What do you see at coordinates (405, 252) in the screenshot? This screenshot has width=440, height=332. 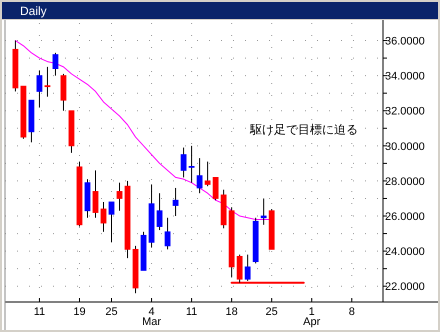 I see `y-tick-label: 24.0000` at bounding box center [405, 252].